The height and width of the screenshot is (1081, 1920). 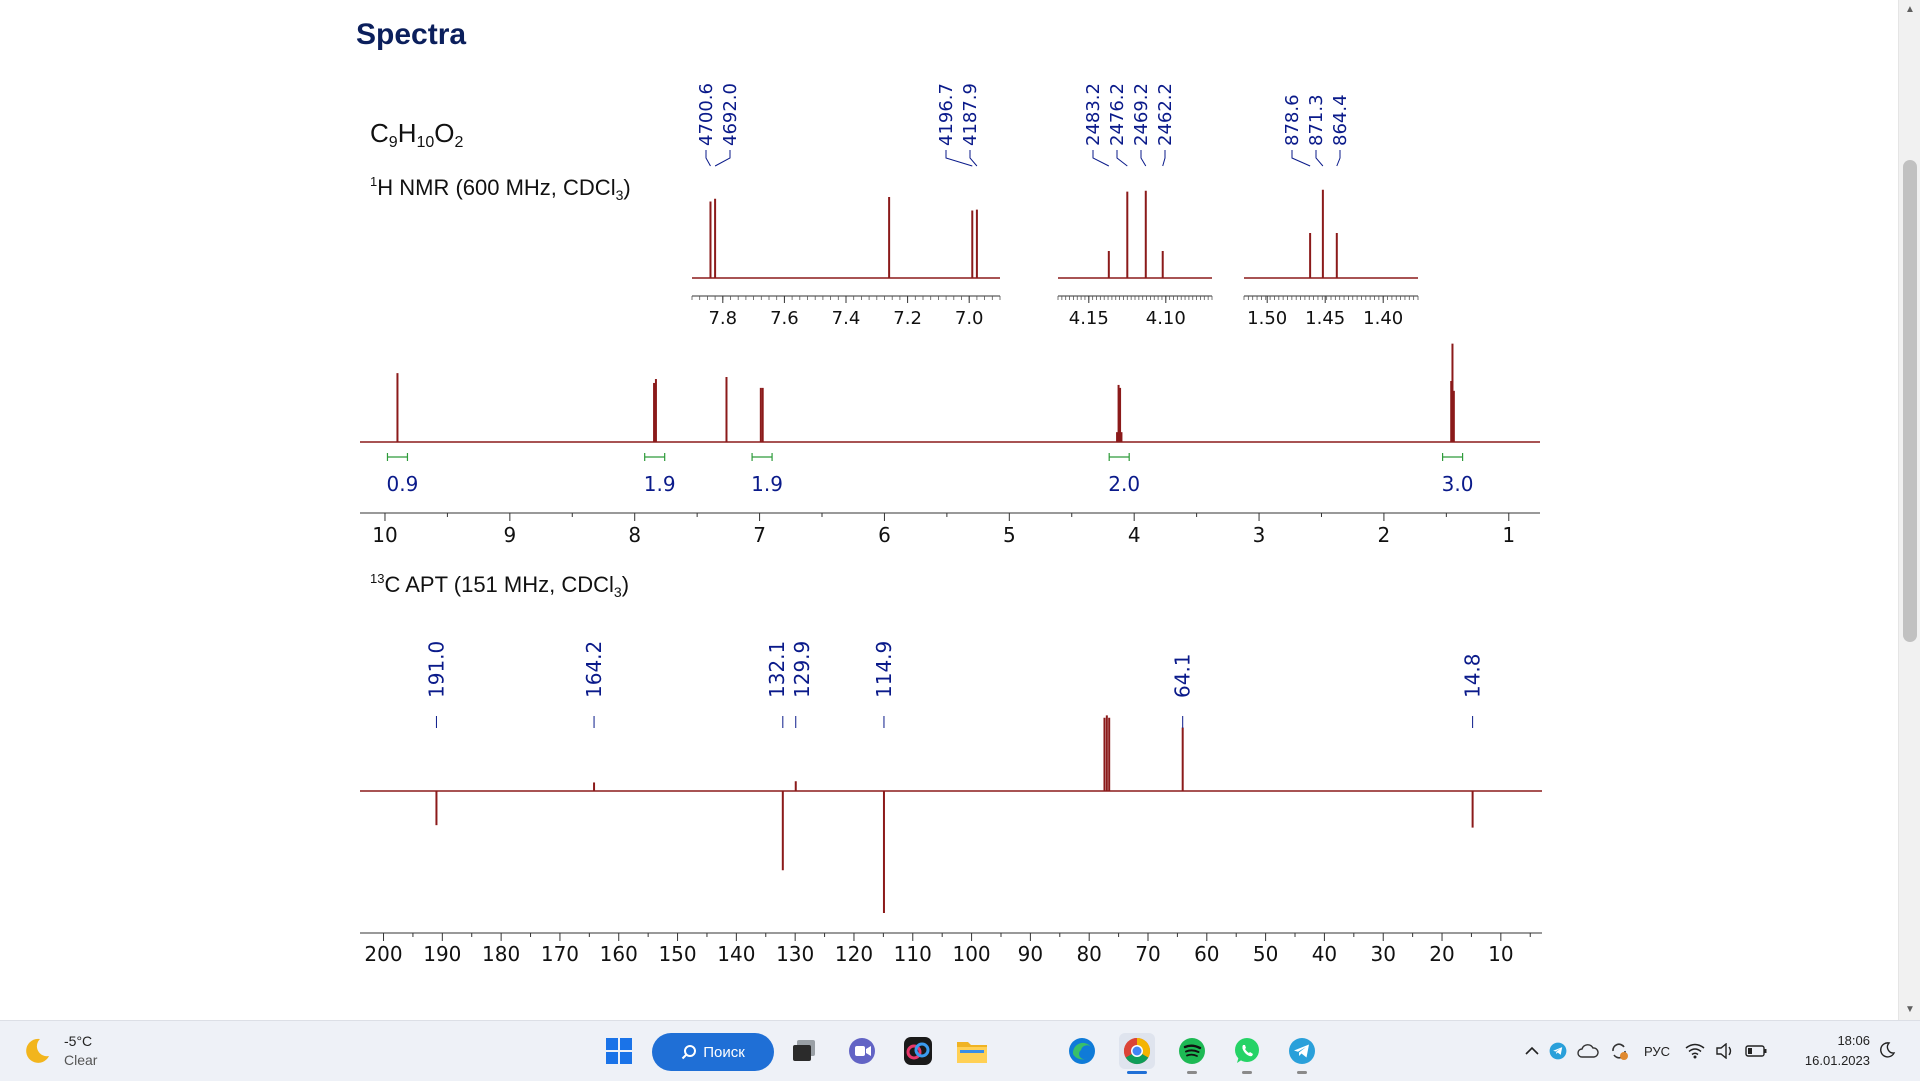 I want to click on peak-frequency-label: 4196.7, so click(x=946, y=114).